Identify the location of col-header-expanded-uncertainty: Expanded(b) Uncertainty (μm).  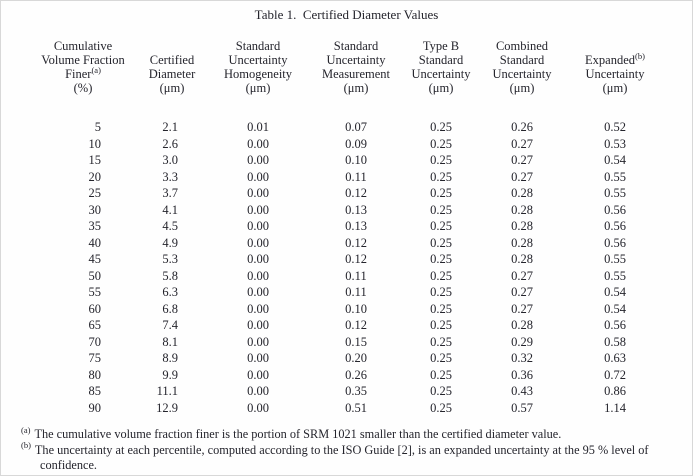
(615, 79).